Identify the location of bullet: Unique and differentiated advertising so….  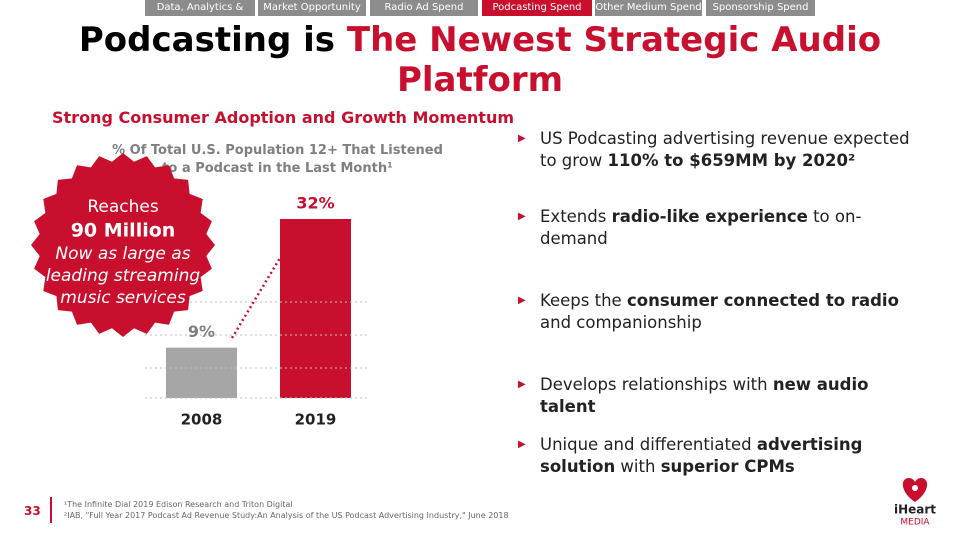
(730, 456).